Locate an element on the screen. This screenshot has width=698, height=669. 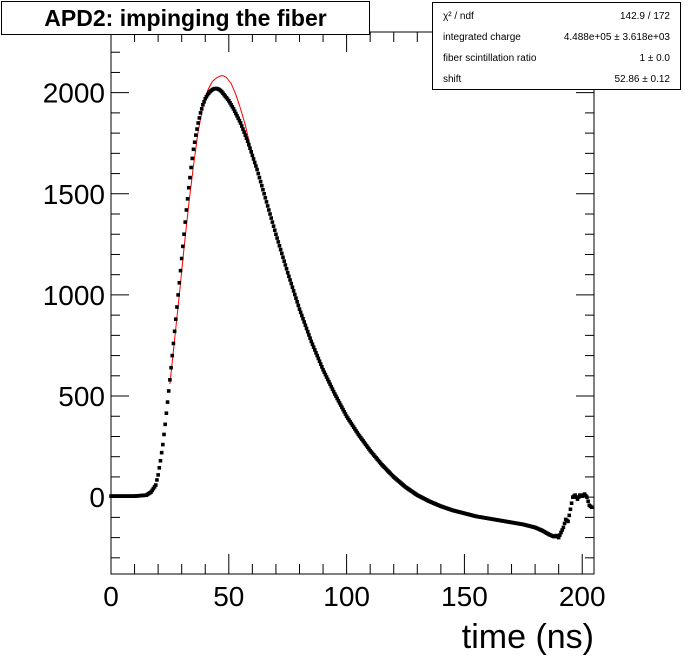
stats-value: 142.9 / 172 is located at coordinates (644, 16).